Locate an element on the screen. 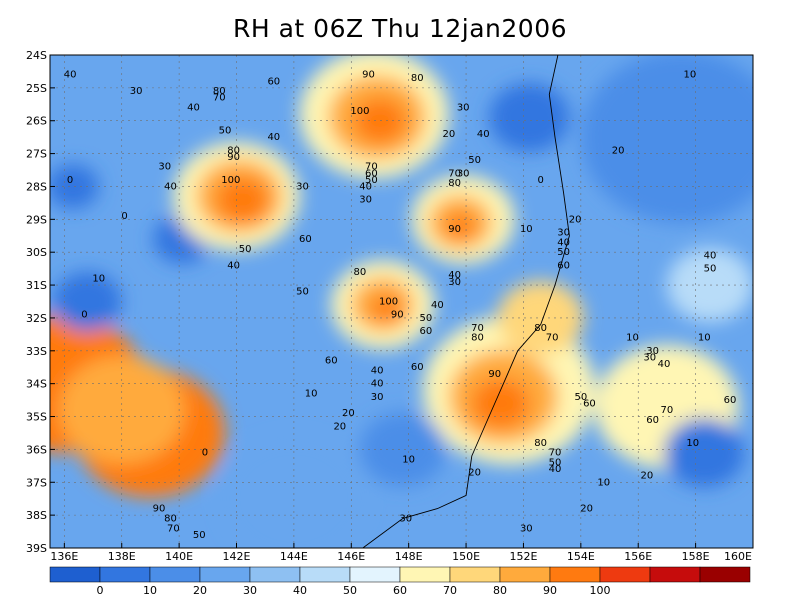 This screenshot has width=800, height=600. lat-tick-label: 38S is located at coordinates (36, 515).